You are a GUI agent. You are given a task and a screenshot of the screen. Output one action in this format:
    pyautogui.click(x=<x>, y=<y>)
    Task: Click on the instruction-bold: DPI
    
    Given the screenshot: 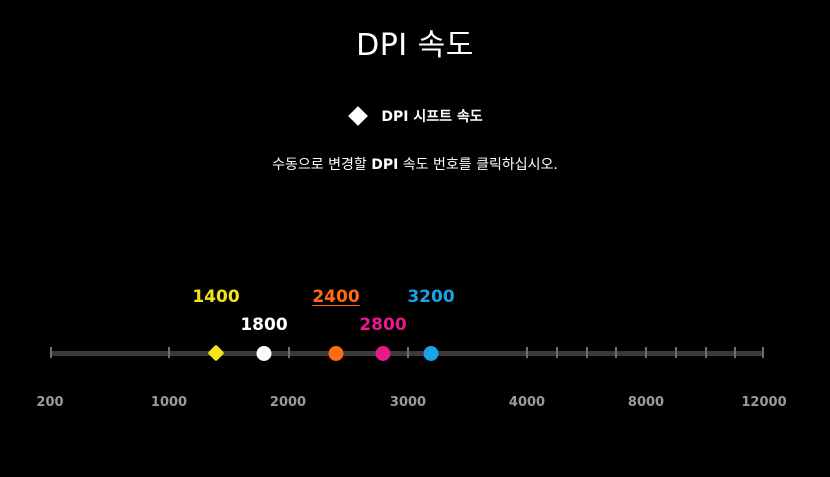 What is the action you would take?
    pyautogui.click(x=385, y=165)
    